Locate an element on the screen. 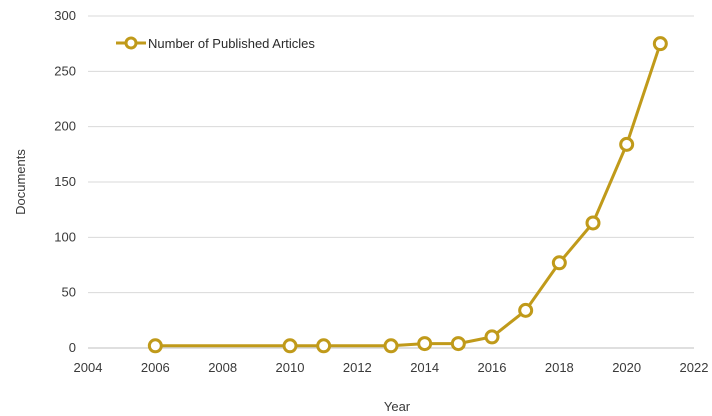 The width and height of the screenshot is (712, 416). legend-marker is located at coordinates (131, 43).